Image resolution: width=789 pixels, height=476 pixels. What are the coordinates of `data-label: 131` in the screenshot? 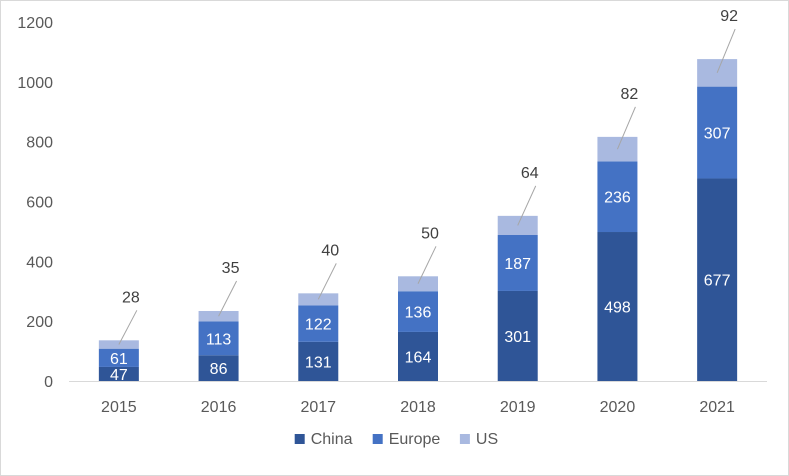 It's located at (318, 362).